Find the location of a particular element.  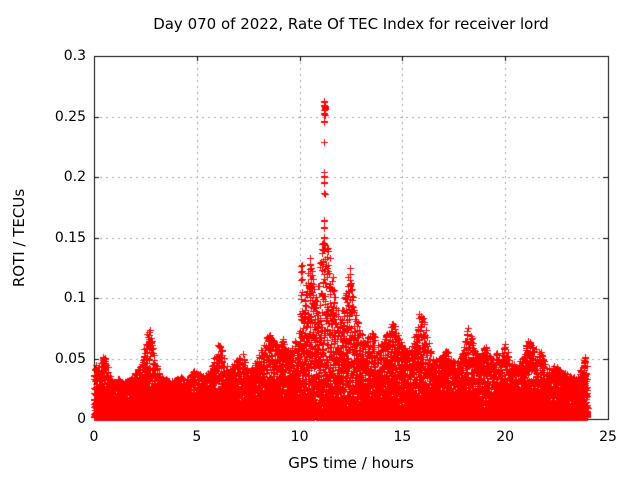

x-tick-label: 20 is located at coordinates (505, 437).